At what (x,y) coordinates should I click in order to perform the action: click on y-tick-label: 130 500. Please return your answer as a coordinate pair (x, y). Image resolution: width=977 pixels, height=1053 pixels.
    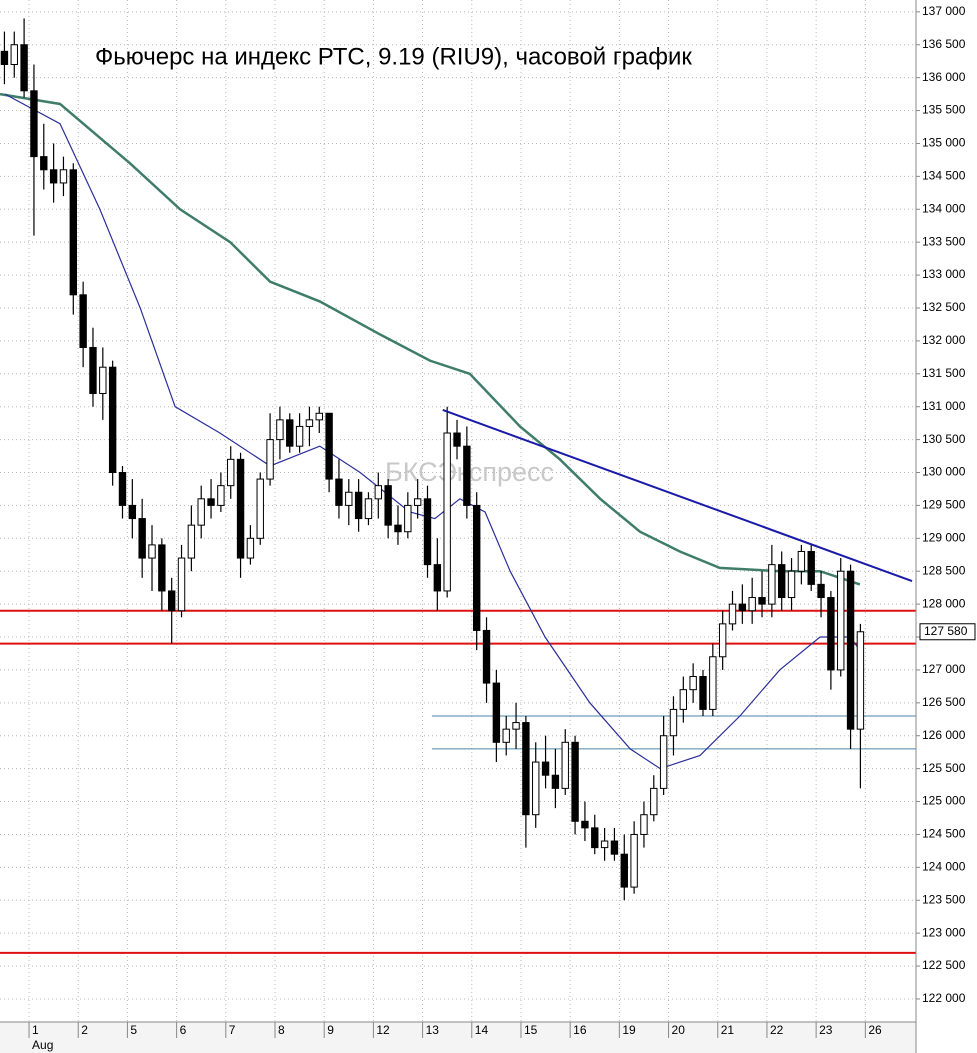
    Looking at the image, I should click on (944, 439).